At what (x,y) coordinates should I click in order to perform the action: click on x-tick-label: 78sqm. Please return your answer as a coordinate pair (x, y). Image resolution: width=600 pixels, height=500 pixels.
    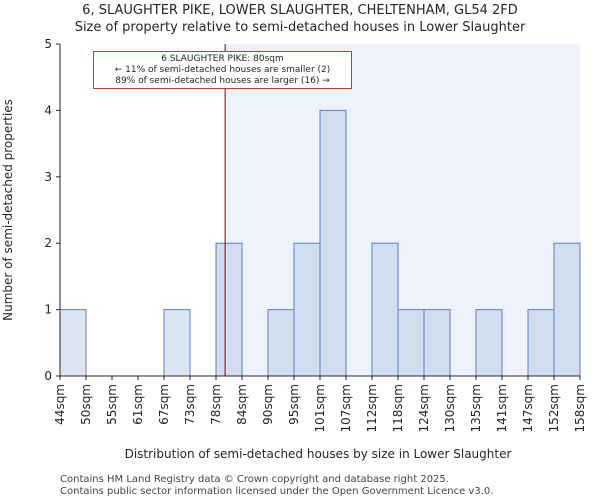
    Looking at the image, I should click on (216, 404).